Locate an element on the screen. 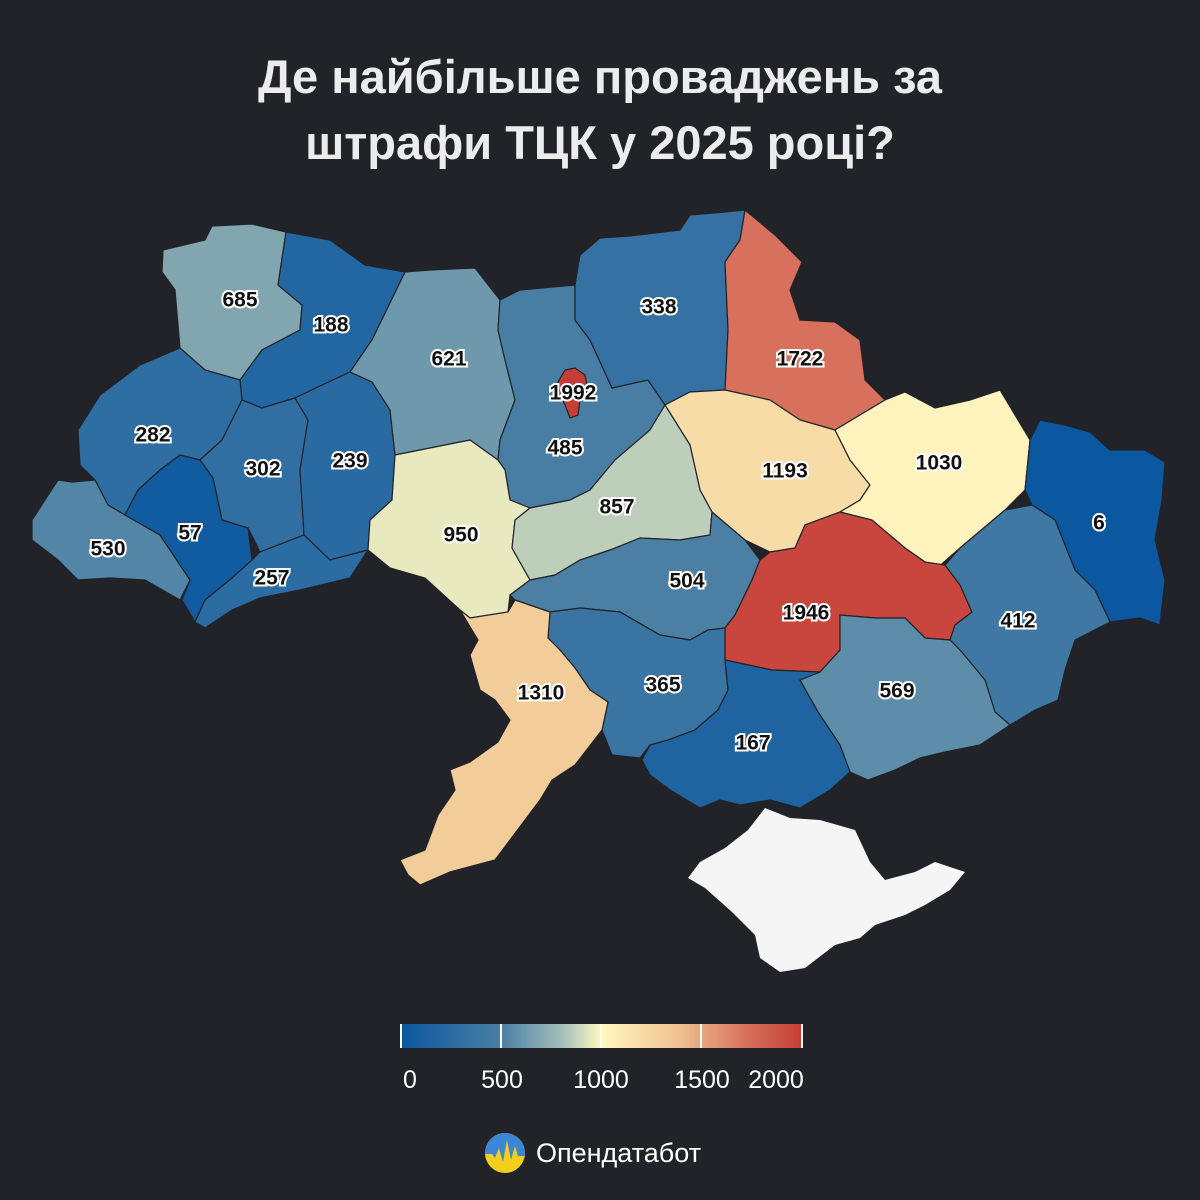 The height and width of the screenshot is (1200, 1200). label-mykolaiv: 365 is located at coordinates (662, 685).